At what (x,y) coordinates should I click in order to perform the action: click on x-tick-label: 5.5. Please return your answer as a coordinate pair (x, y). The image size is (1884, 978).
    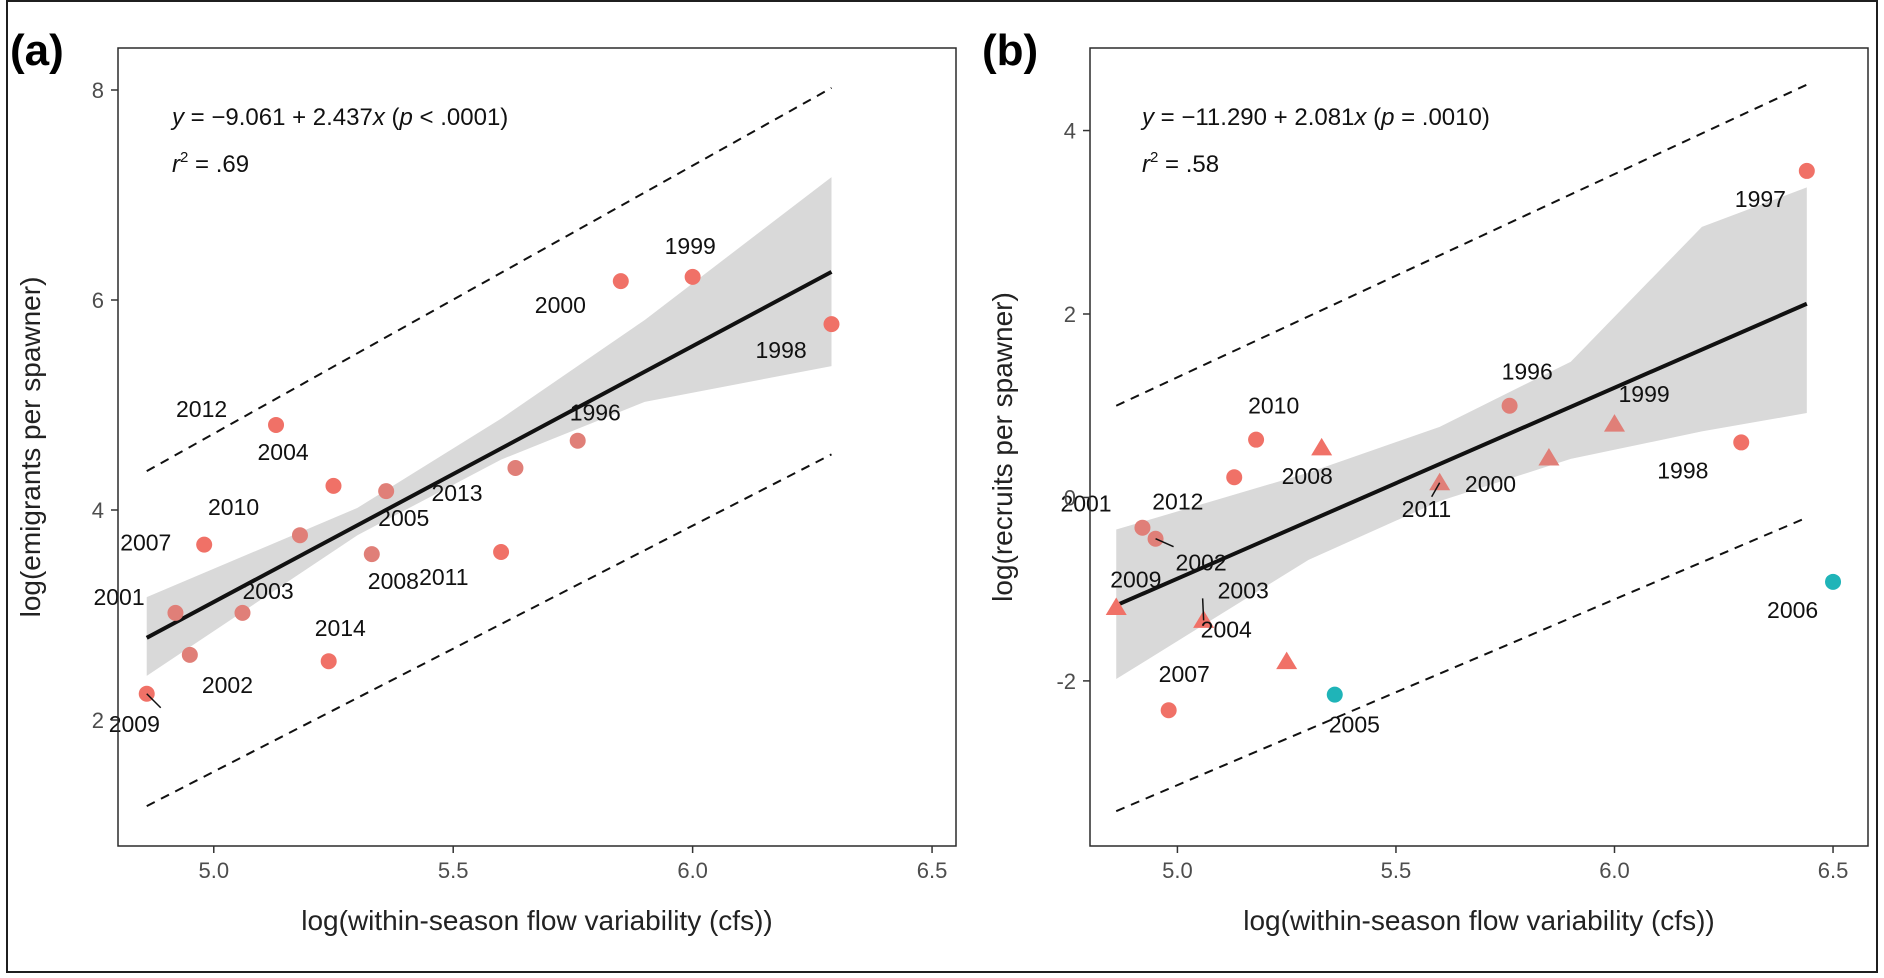
    Looking at the image, I should click on (1396, 870).